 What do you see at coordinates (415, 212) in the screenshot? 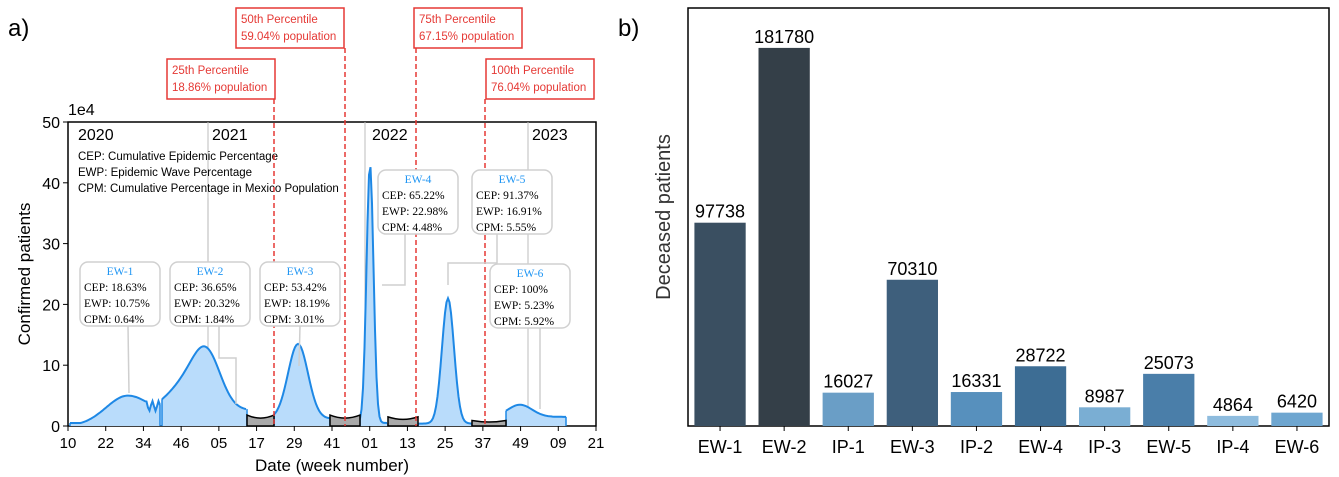
I see `wave-ewp: EWP: 22.98%` at bounding box center [415, 212].